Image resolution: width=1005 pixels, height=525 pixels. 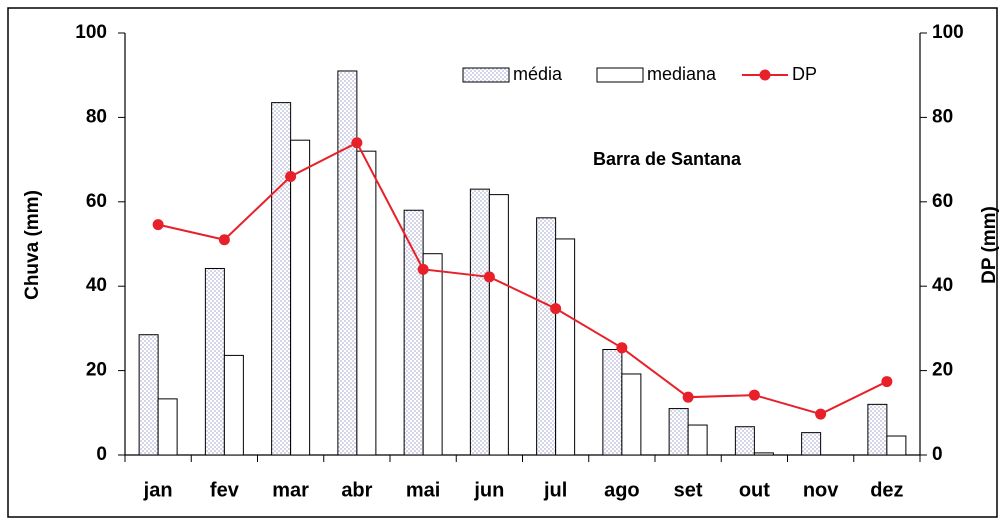 I want to click on y2-tick-label: 40, so click(x=942, y=285).